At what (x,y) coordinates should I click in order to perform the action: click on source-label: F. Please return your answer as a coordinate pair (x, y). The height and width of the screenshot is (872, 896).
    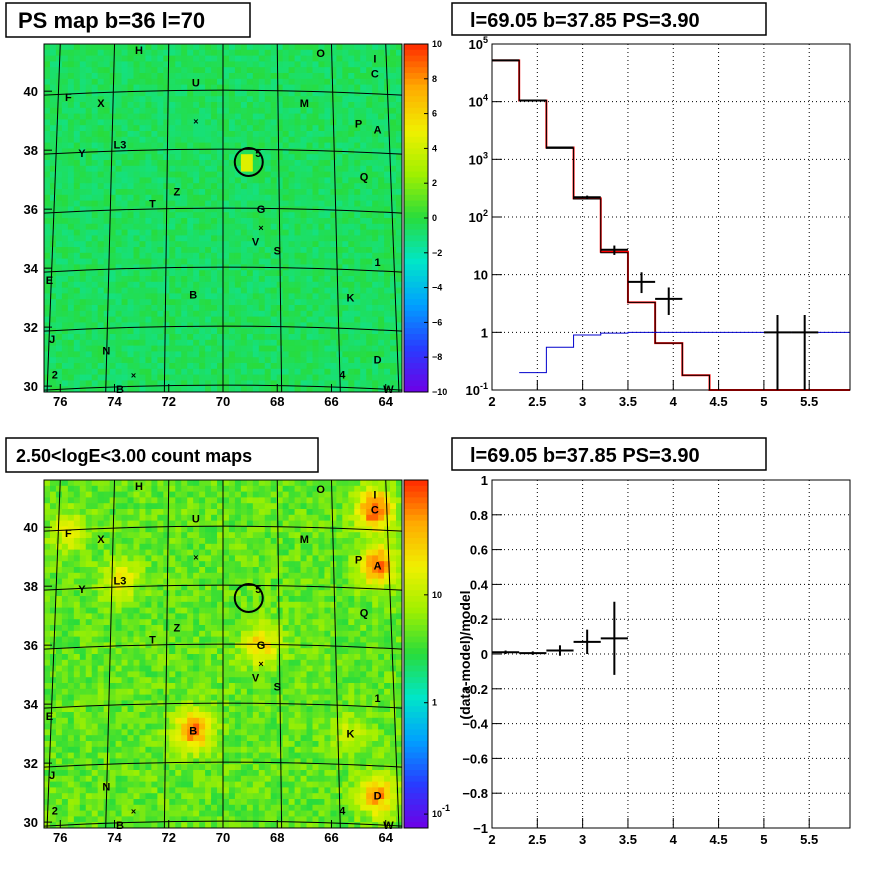
    Looking at the image, I should click on (68, 98).